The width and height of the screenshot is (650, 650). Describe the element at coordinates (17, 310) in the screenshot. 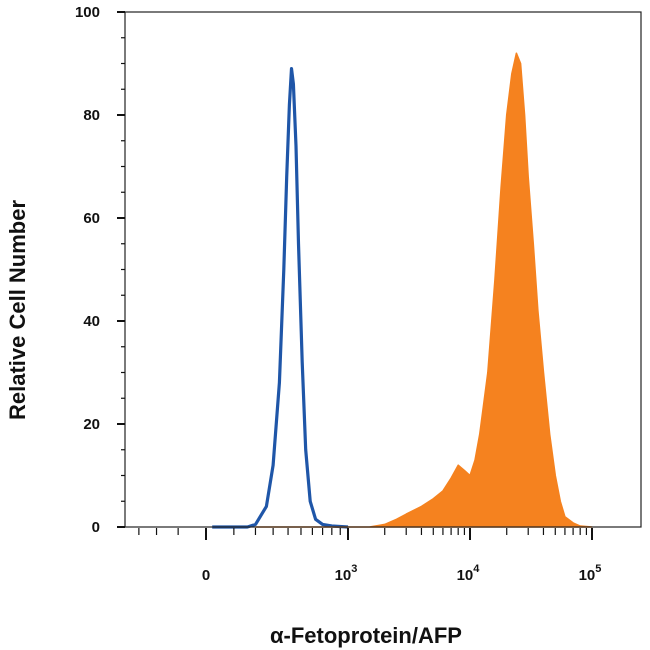

I see `y-axis-title: Relative Cell Number` at that location.